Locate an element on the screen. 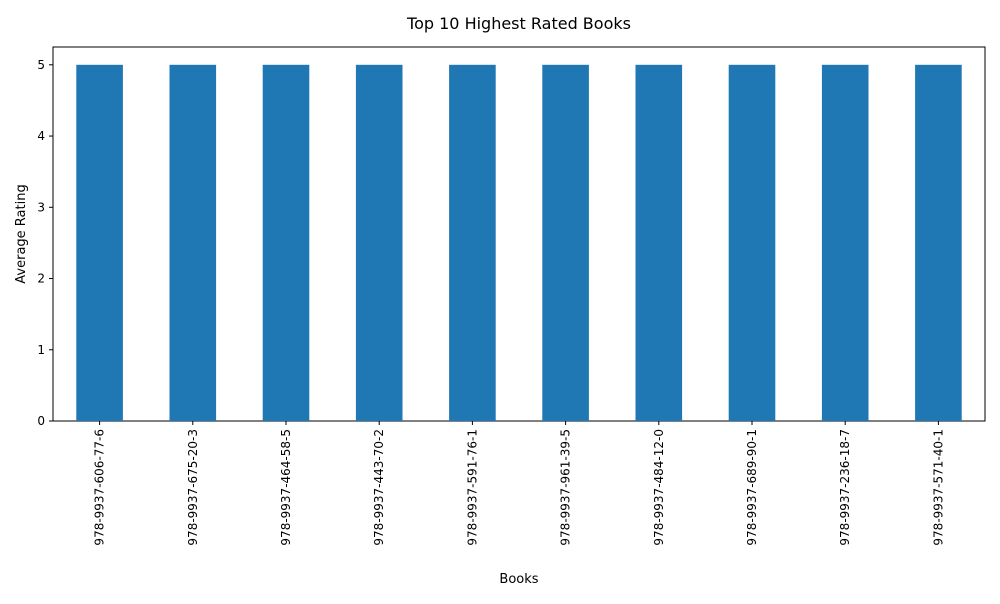  chart-title: Top 10 Highest Rated Books is located at coordinates (518, 23).